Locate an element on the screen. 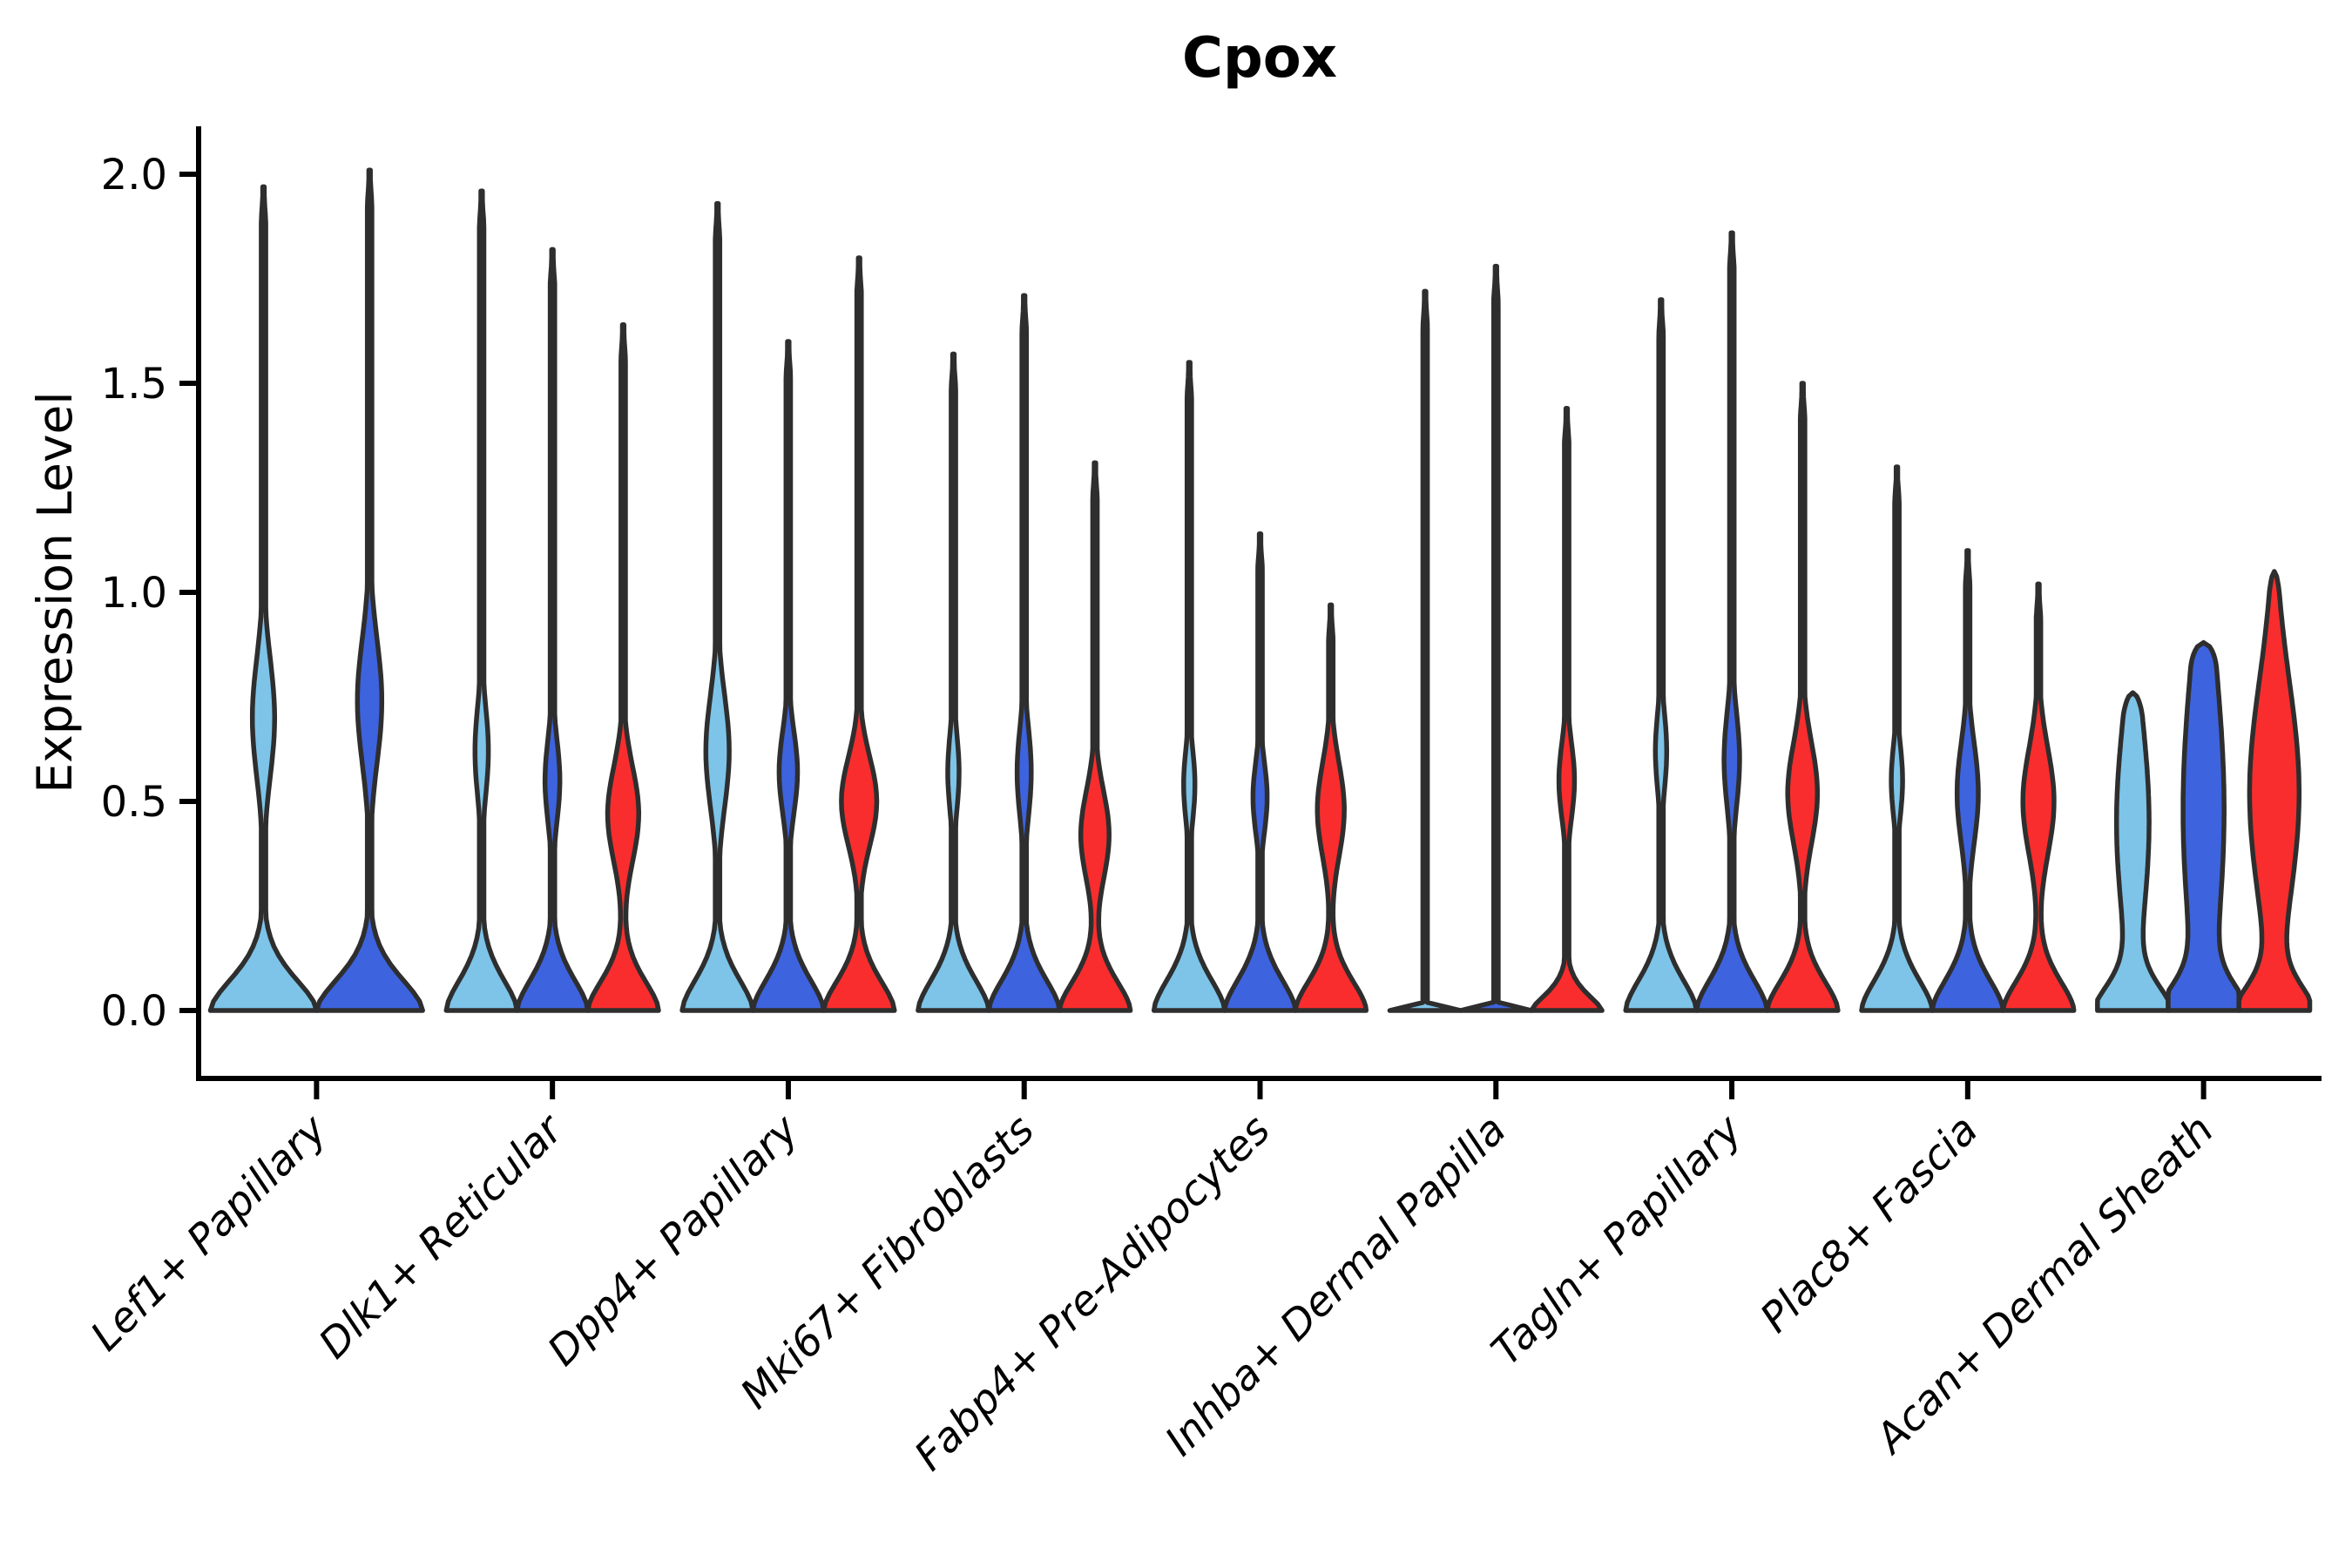 This screenshot has height=1568, width=2352. violin-dlk1-reticular-dark_blue is located at coordinates (552, 630).